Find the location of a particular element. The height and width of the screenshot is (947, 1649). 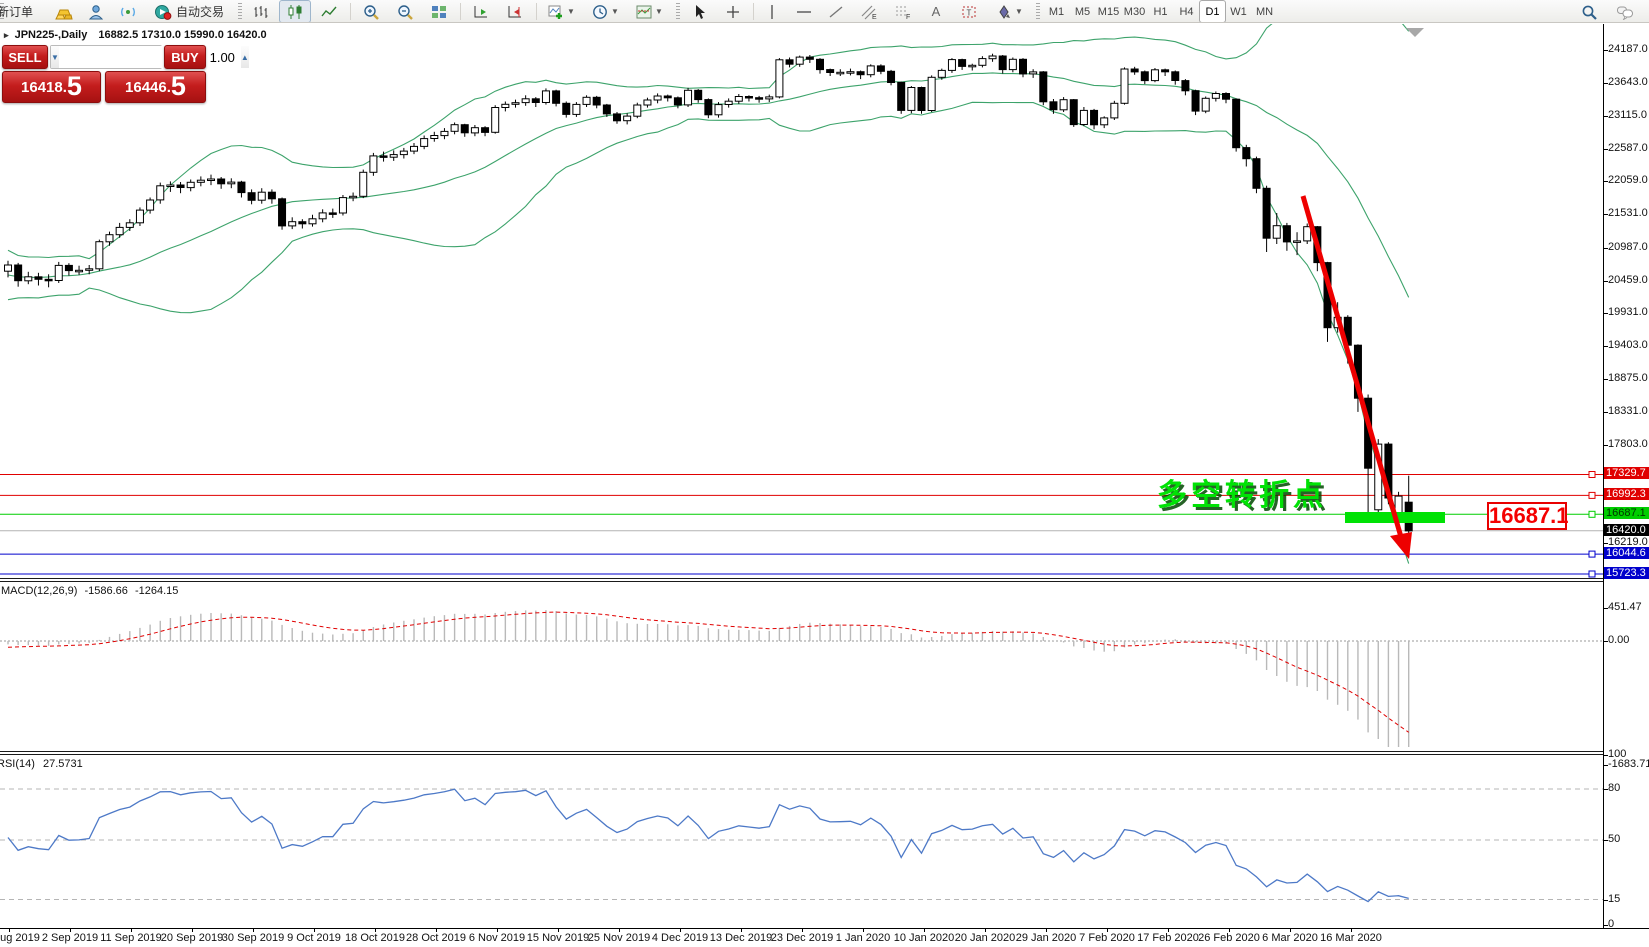

time-tick-label: 15 Nov 2019 is located at coordinates (558, 938).